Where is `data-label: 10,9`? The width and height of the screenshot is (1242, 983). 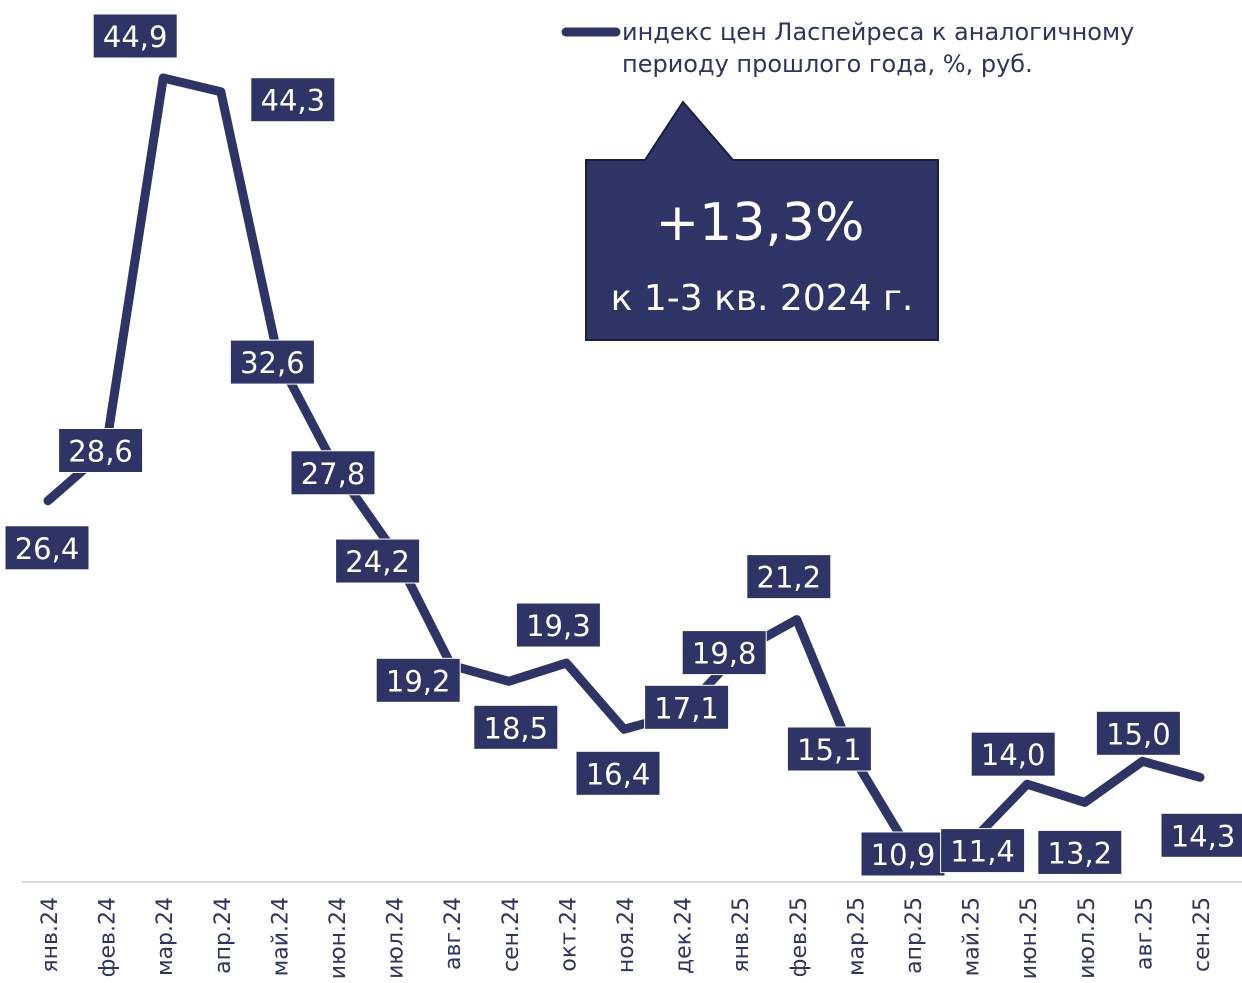
data-label: 10,9 is located at coordinates (903, 855).